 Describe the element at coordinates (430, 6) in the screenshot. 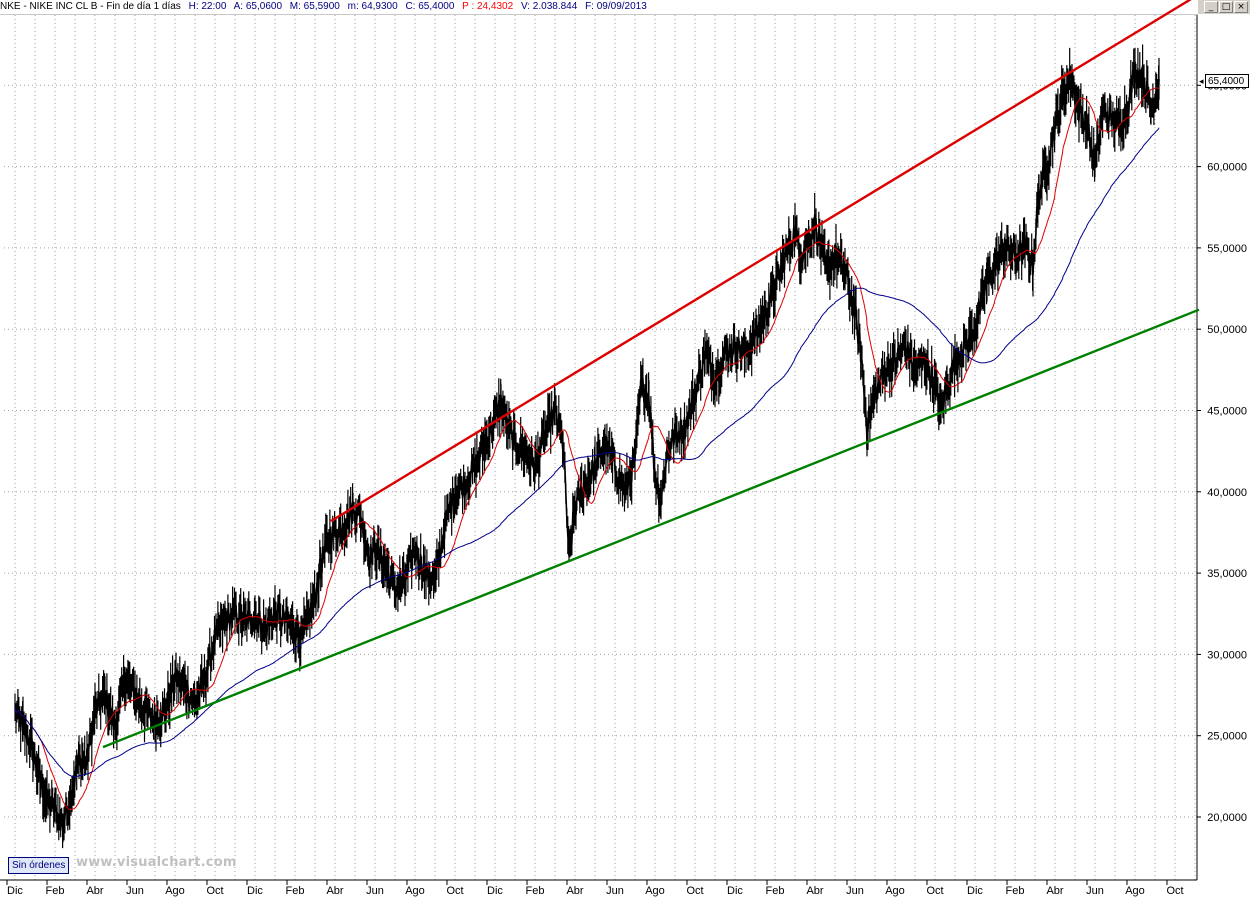

I see `close-label: C: 65,4000` at that location.